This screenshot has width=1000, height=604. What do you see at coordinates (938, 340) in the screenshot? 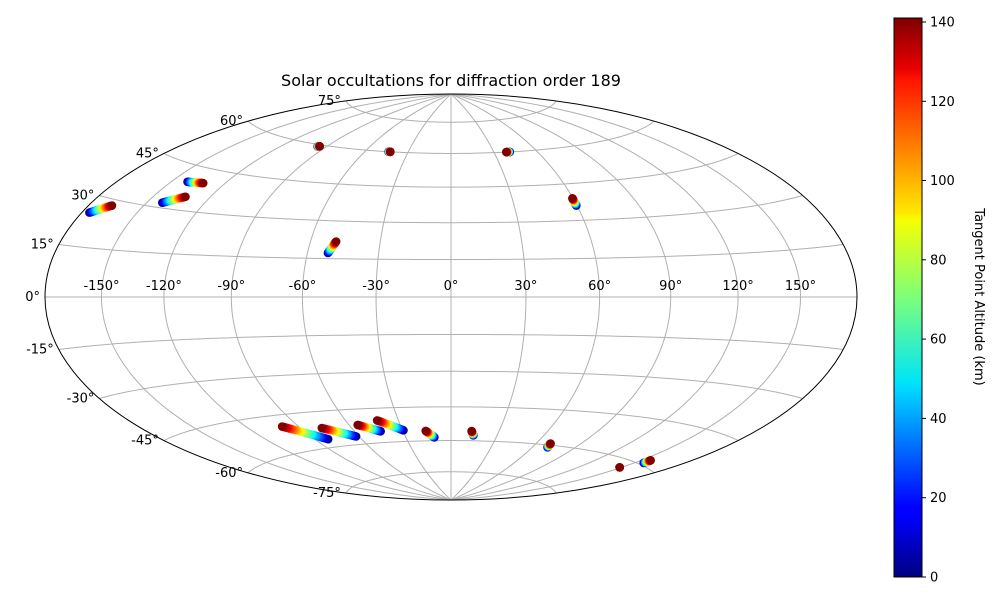
I see `colorbar-tick-label: 60` at bounding box center [938, 340].